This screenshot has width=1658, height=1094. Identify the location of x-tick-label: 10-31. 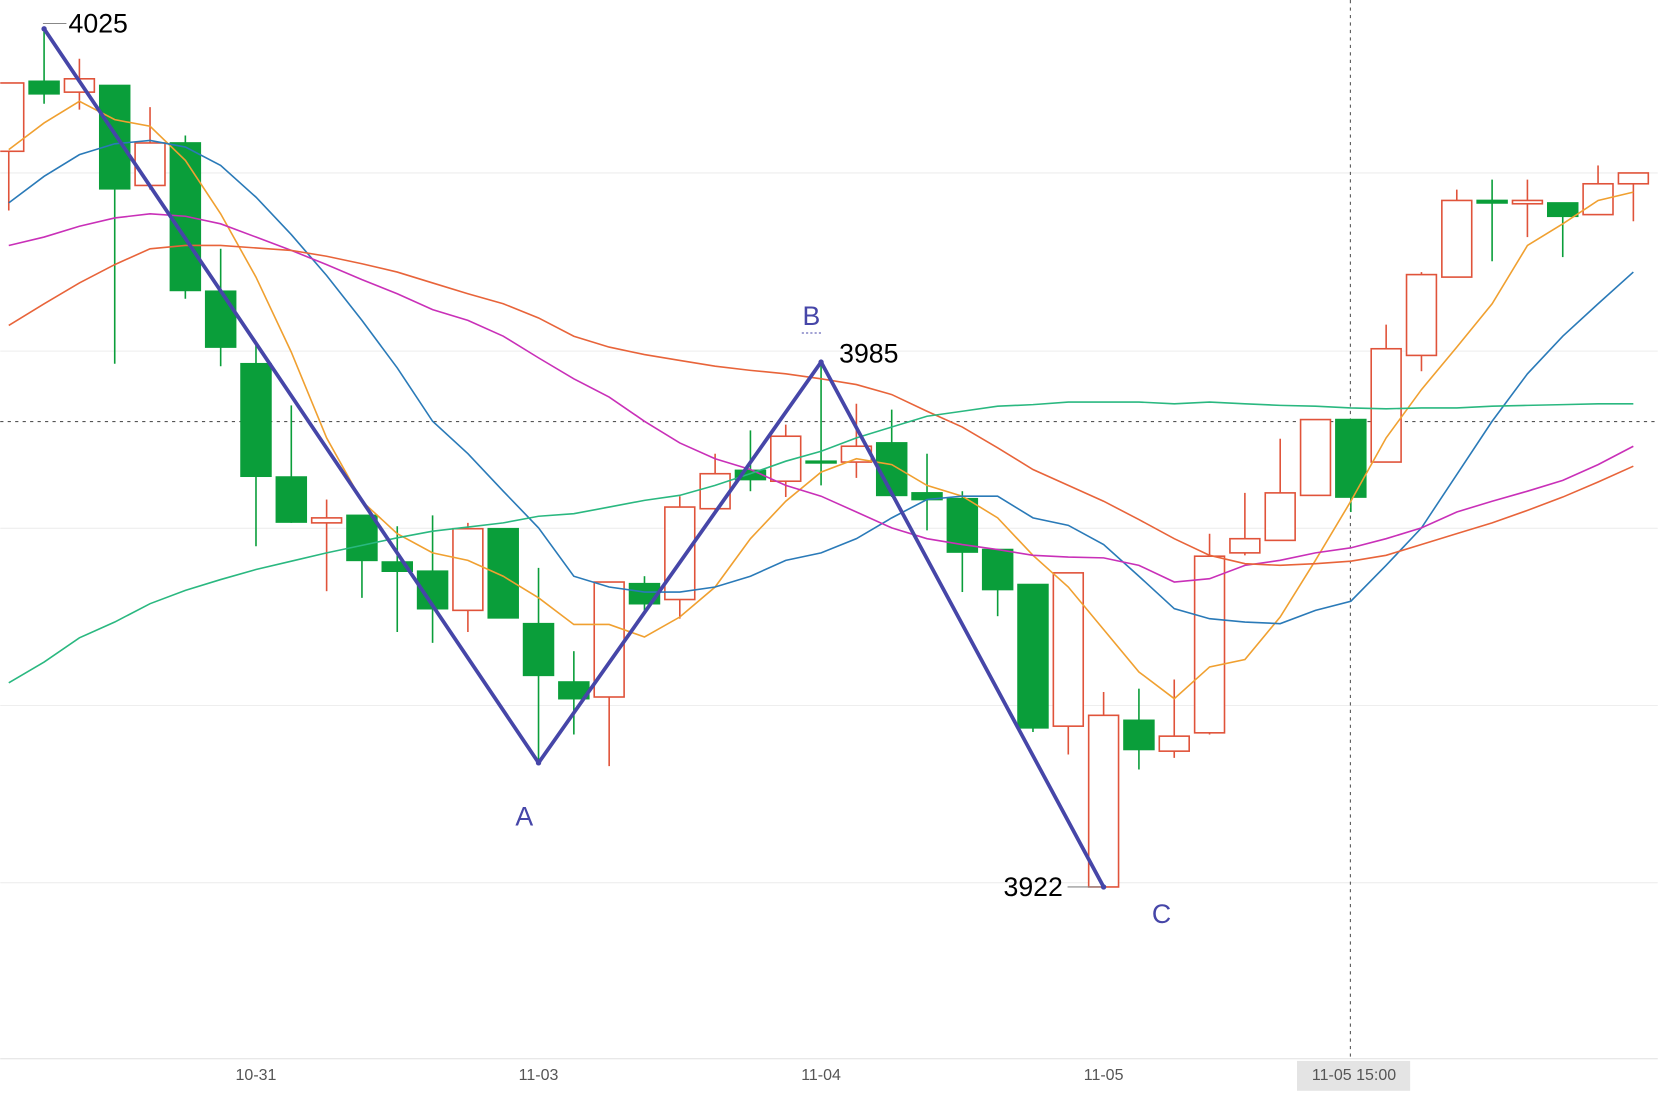
(256, 1075).